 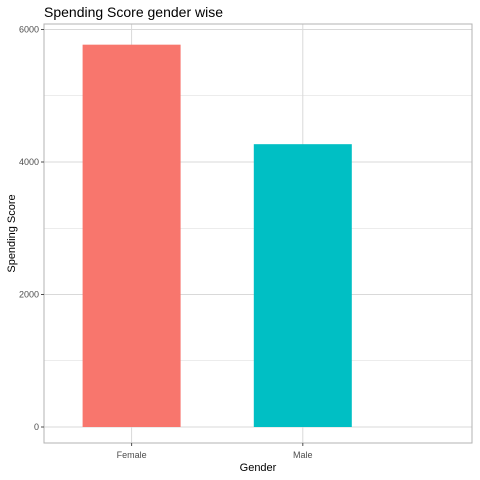 What do you see at coordinates (133, 12) in the screenshot?
I see `chart-title: Spending Score gender wise` at bounding box center [133, 12].